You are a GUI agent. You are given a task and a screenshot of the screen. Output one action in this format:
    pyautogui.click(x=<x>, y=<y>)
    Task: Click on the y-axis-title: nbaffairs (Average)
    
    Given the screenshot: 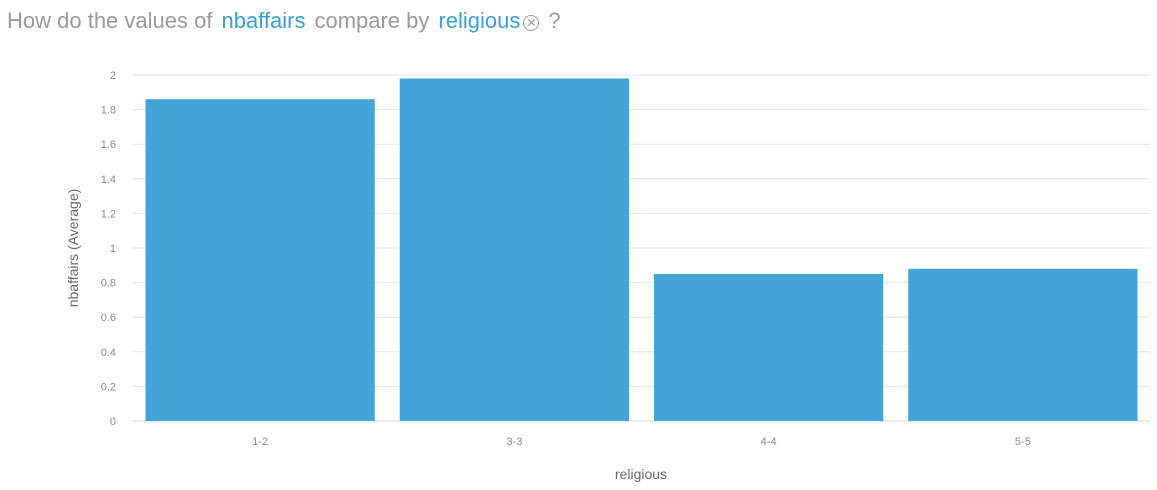 What is the action you would take?
    pyautogui.click(x=73, y=248)
    